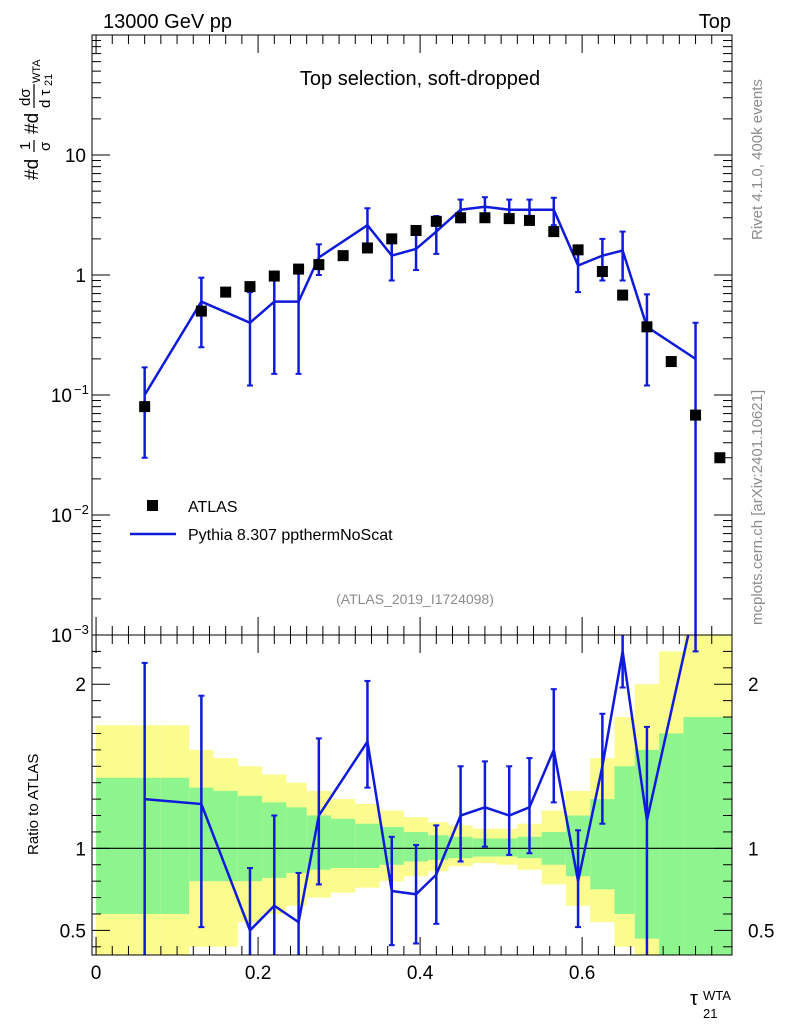 The image size is (786, 1024). Describe the element at coordinates (420, 79) in the screenshot. I see `chart-title: Top selection, soft-dropped` at that location.